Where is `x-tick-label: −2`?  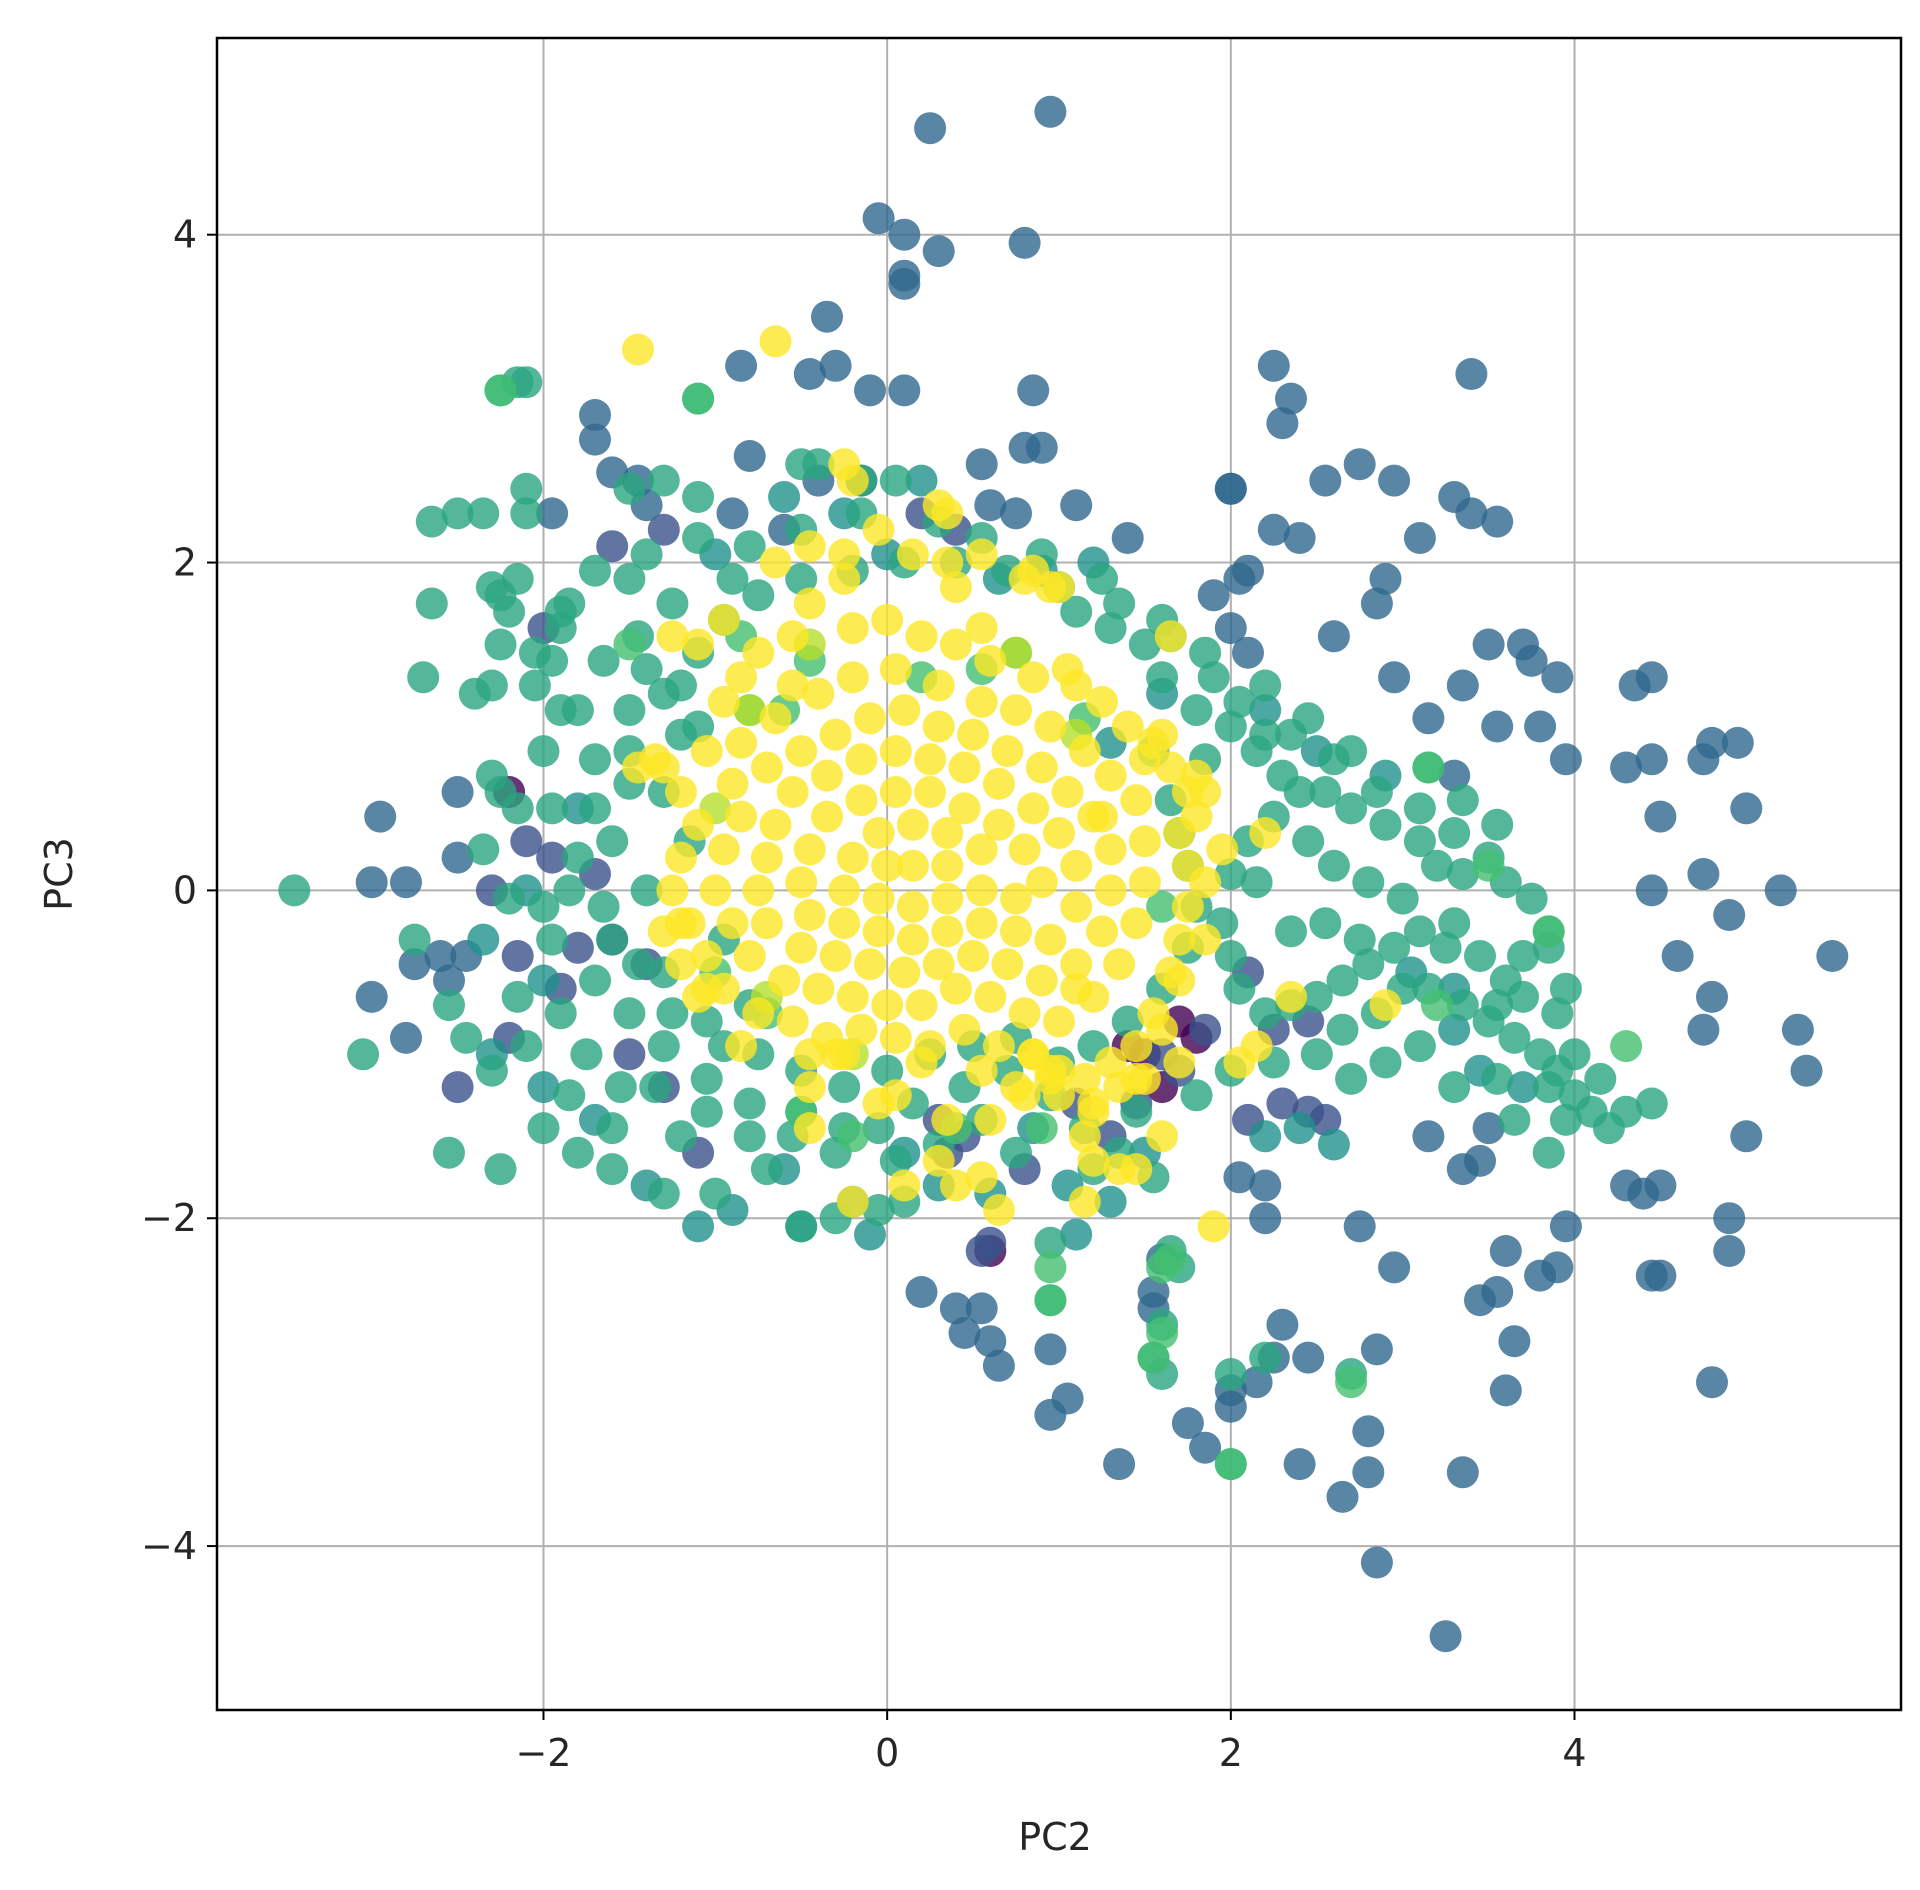 x-tick-label: −2 is located at coordinates (543, 1753).